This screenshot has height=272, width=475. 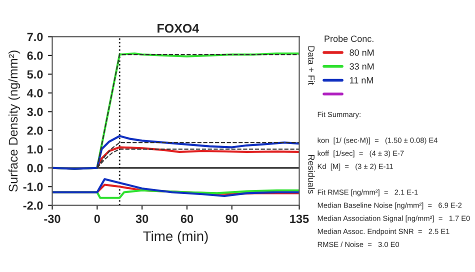 What do you see at coordinates (232, 219) in the screenshot?
I see `x-tick-label: 90` at bounding box center [232, 219].